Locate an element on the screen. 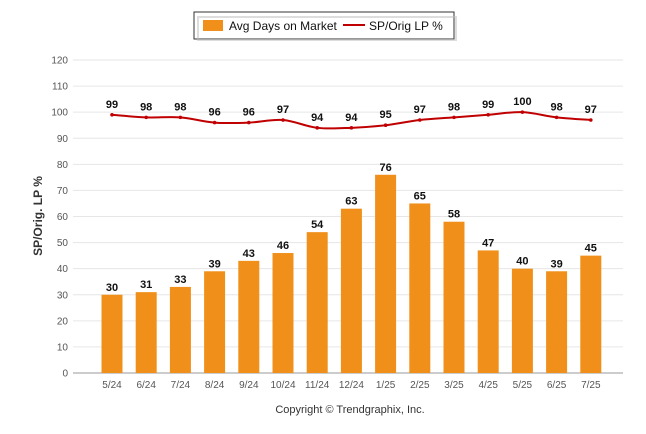 The height and width of the screenshot is (434, 646). legend-shadow is located at coordinates (327, 28).